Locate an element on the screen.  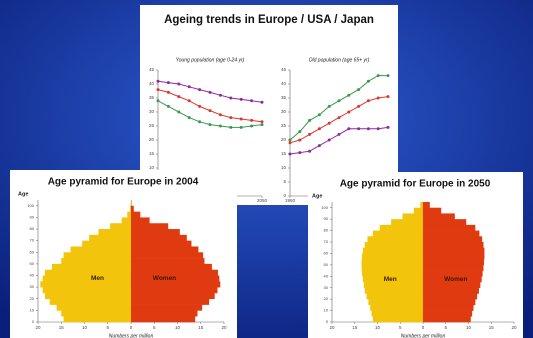
chart-title: Age pyramid for Europe in 2004 is located at coordinates (123, 182).